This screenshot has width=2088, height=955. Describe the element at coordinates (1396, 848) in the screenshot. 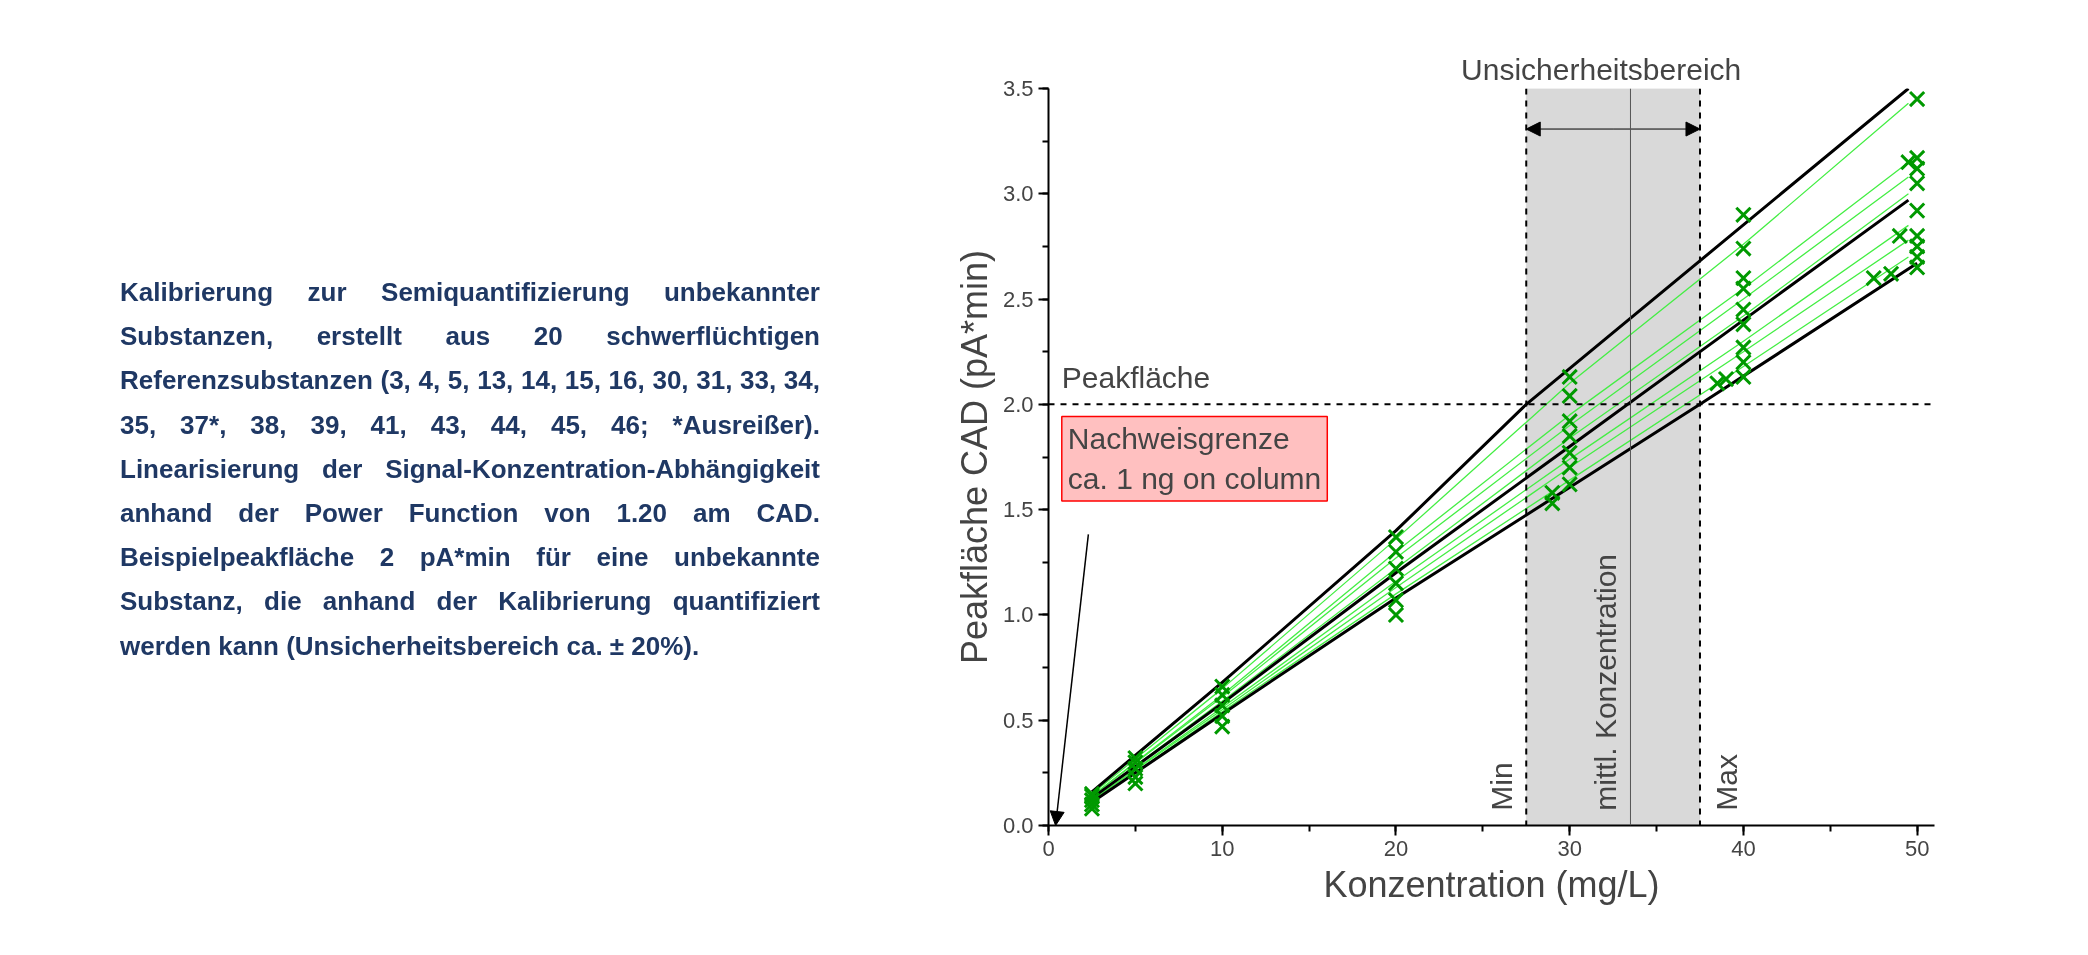

I see `x-tick-label: 20` at that location.